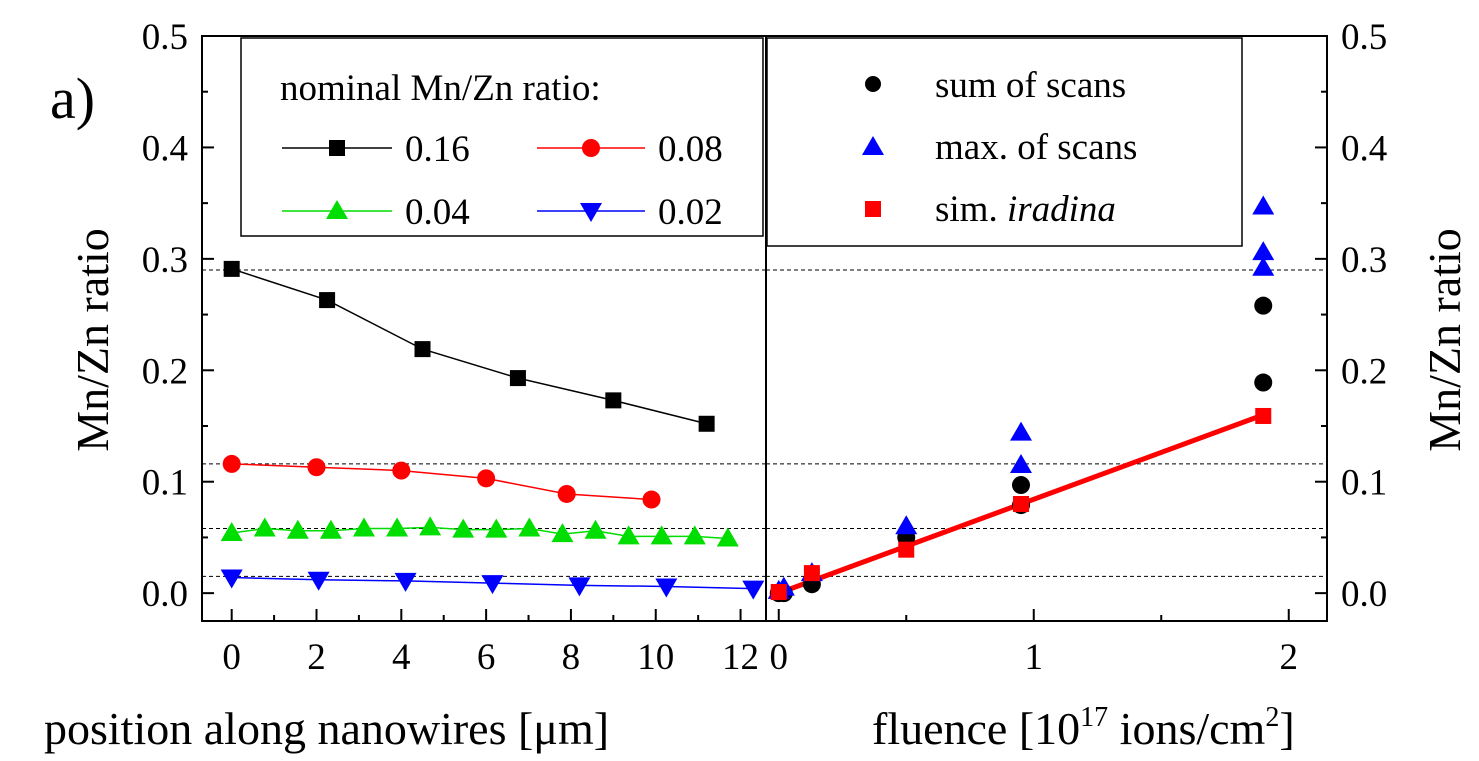  Describe the element at coordinates (376, 149) in the screenshot. I see `legend-a-entry-0: 0.16` at that location.